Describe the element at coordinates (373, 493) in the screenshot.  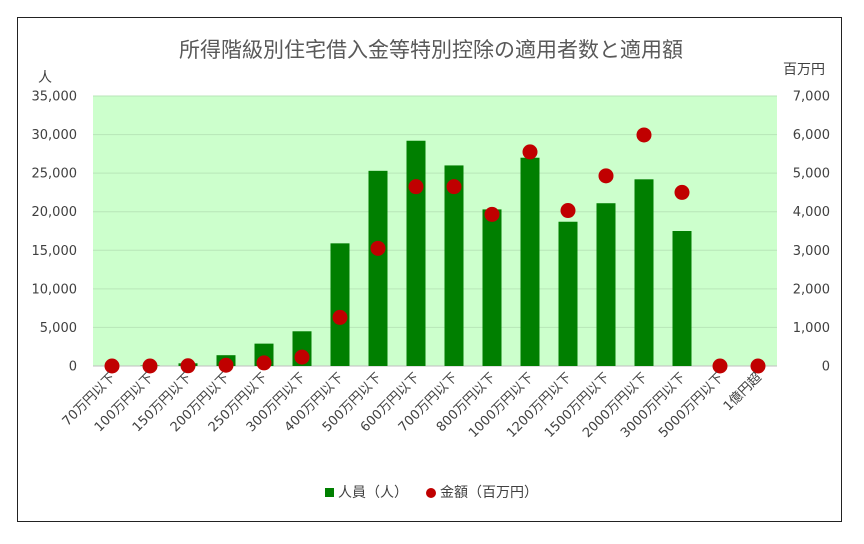
I see `legend-bar-label: 人員（人）` at that location.